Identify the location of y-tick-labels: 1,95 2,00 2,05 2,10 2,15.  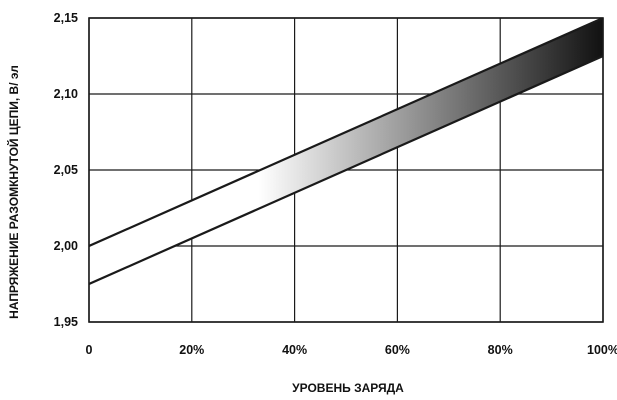
(66, 170).